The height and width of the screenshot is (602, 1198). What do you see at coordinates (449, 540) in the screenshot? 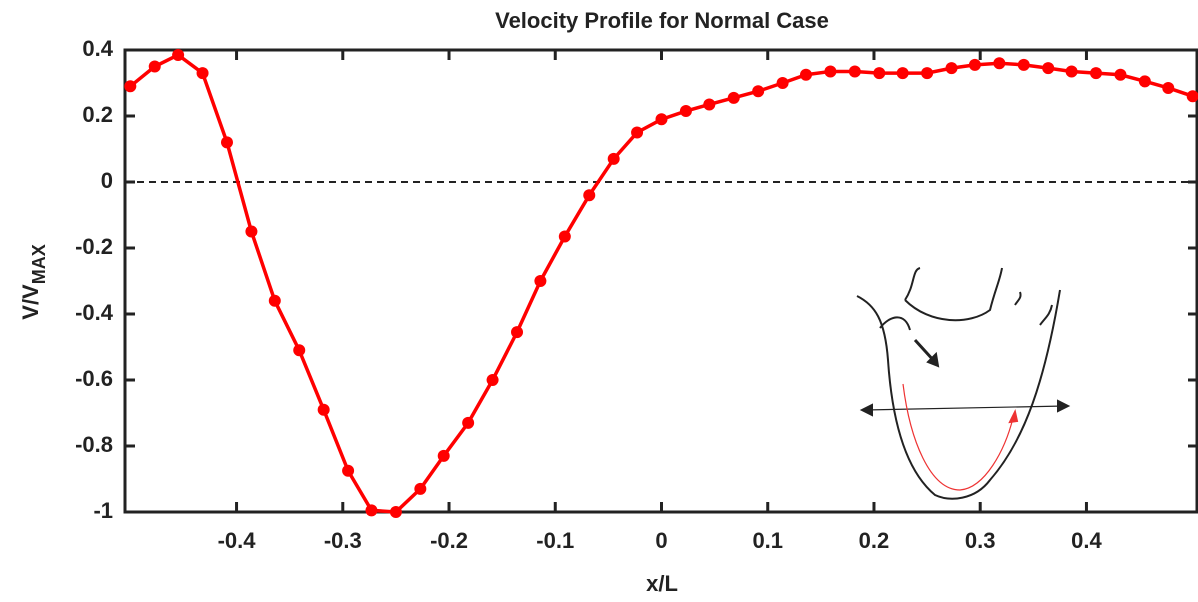
I see `x-tick-label: -0.2` at bounding box center [449, 540].